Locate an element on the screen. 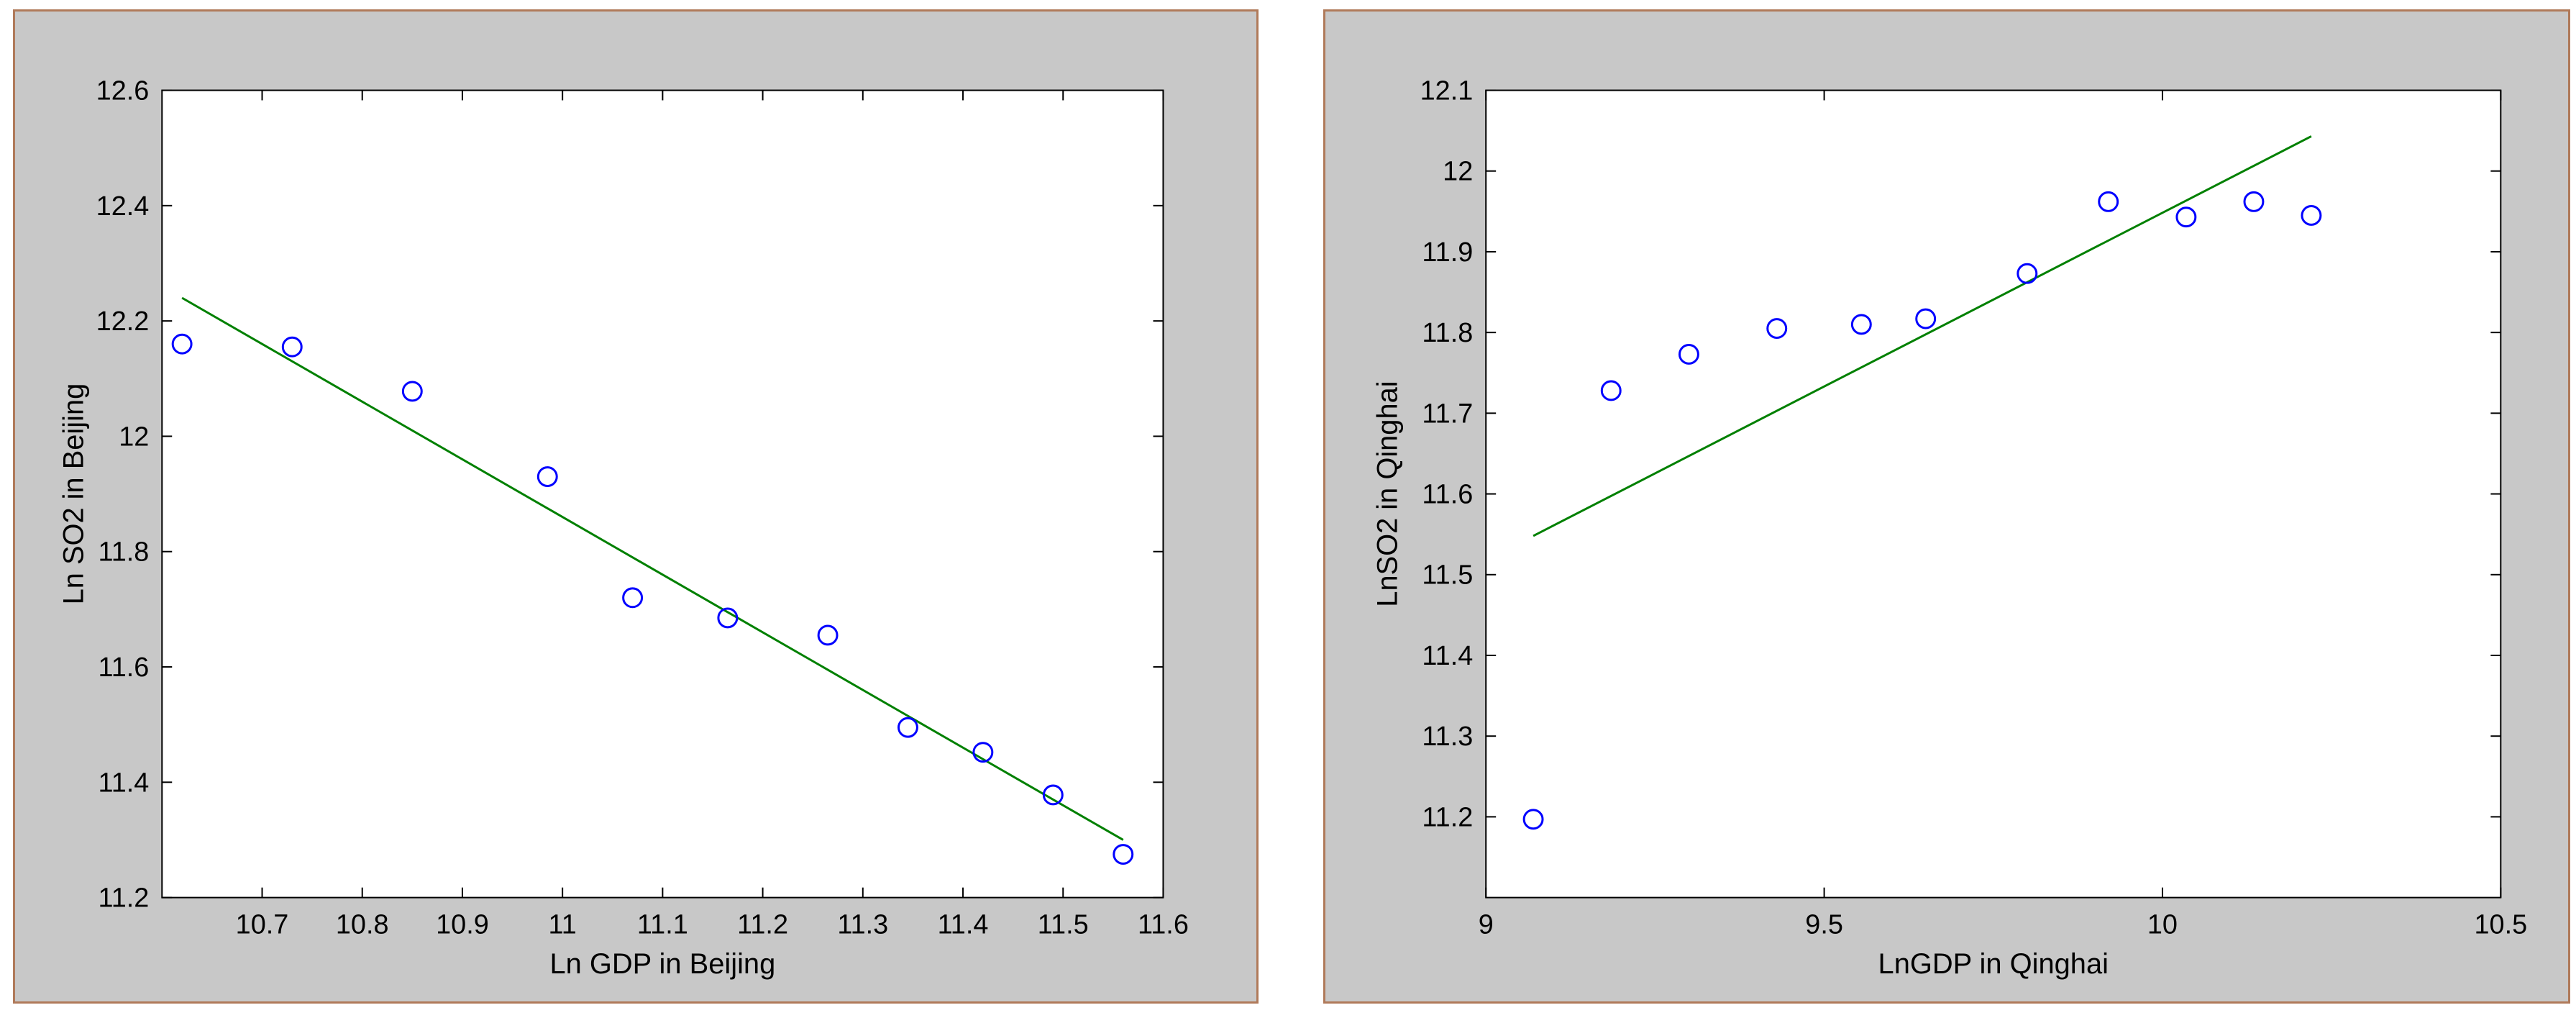 The height and width of the screenshot is (1023, 2576). x-axis-label: Ln GDP in Beijing is located at coordinates (662, 964).